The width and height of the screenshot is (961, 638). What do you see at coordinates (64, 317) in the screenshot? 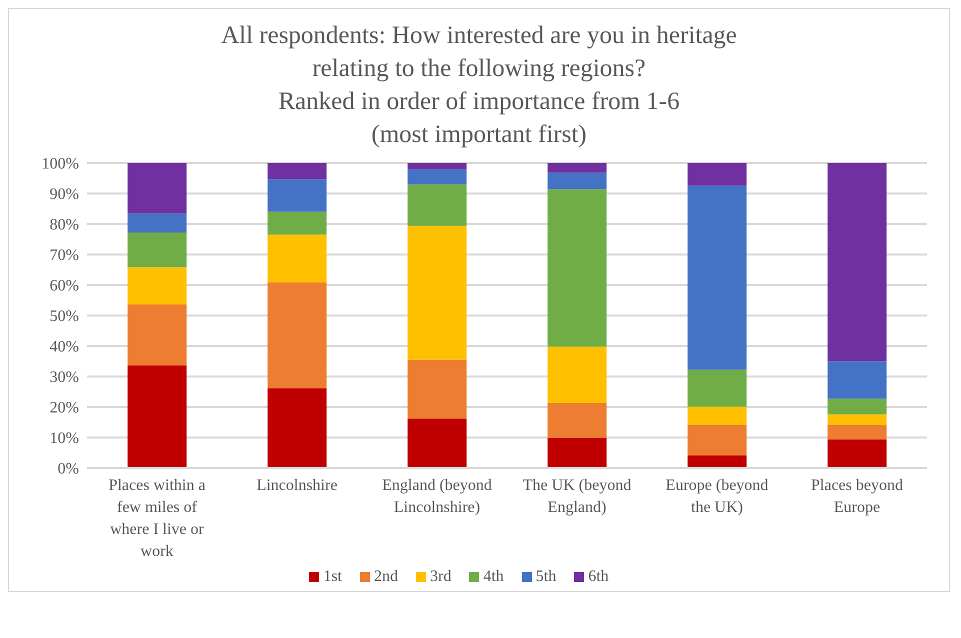
I see `y-tick-label: 50%` at bounding box center [64, 317].